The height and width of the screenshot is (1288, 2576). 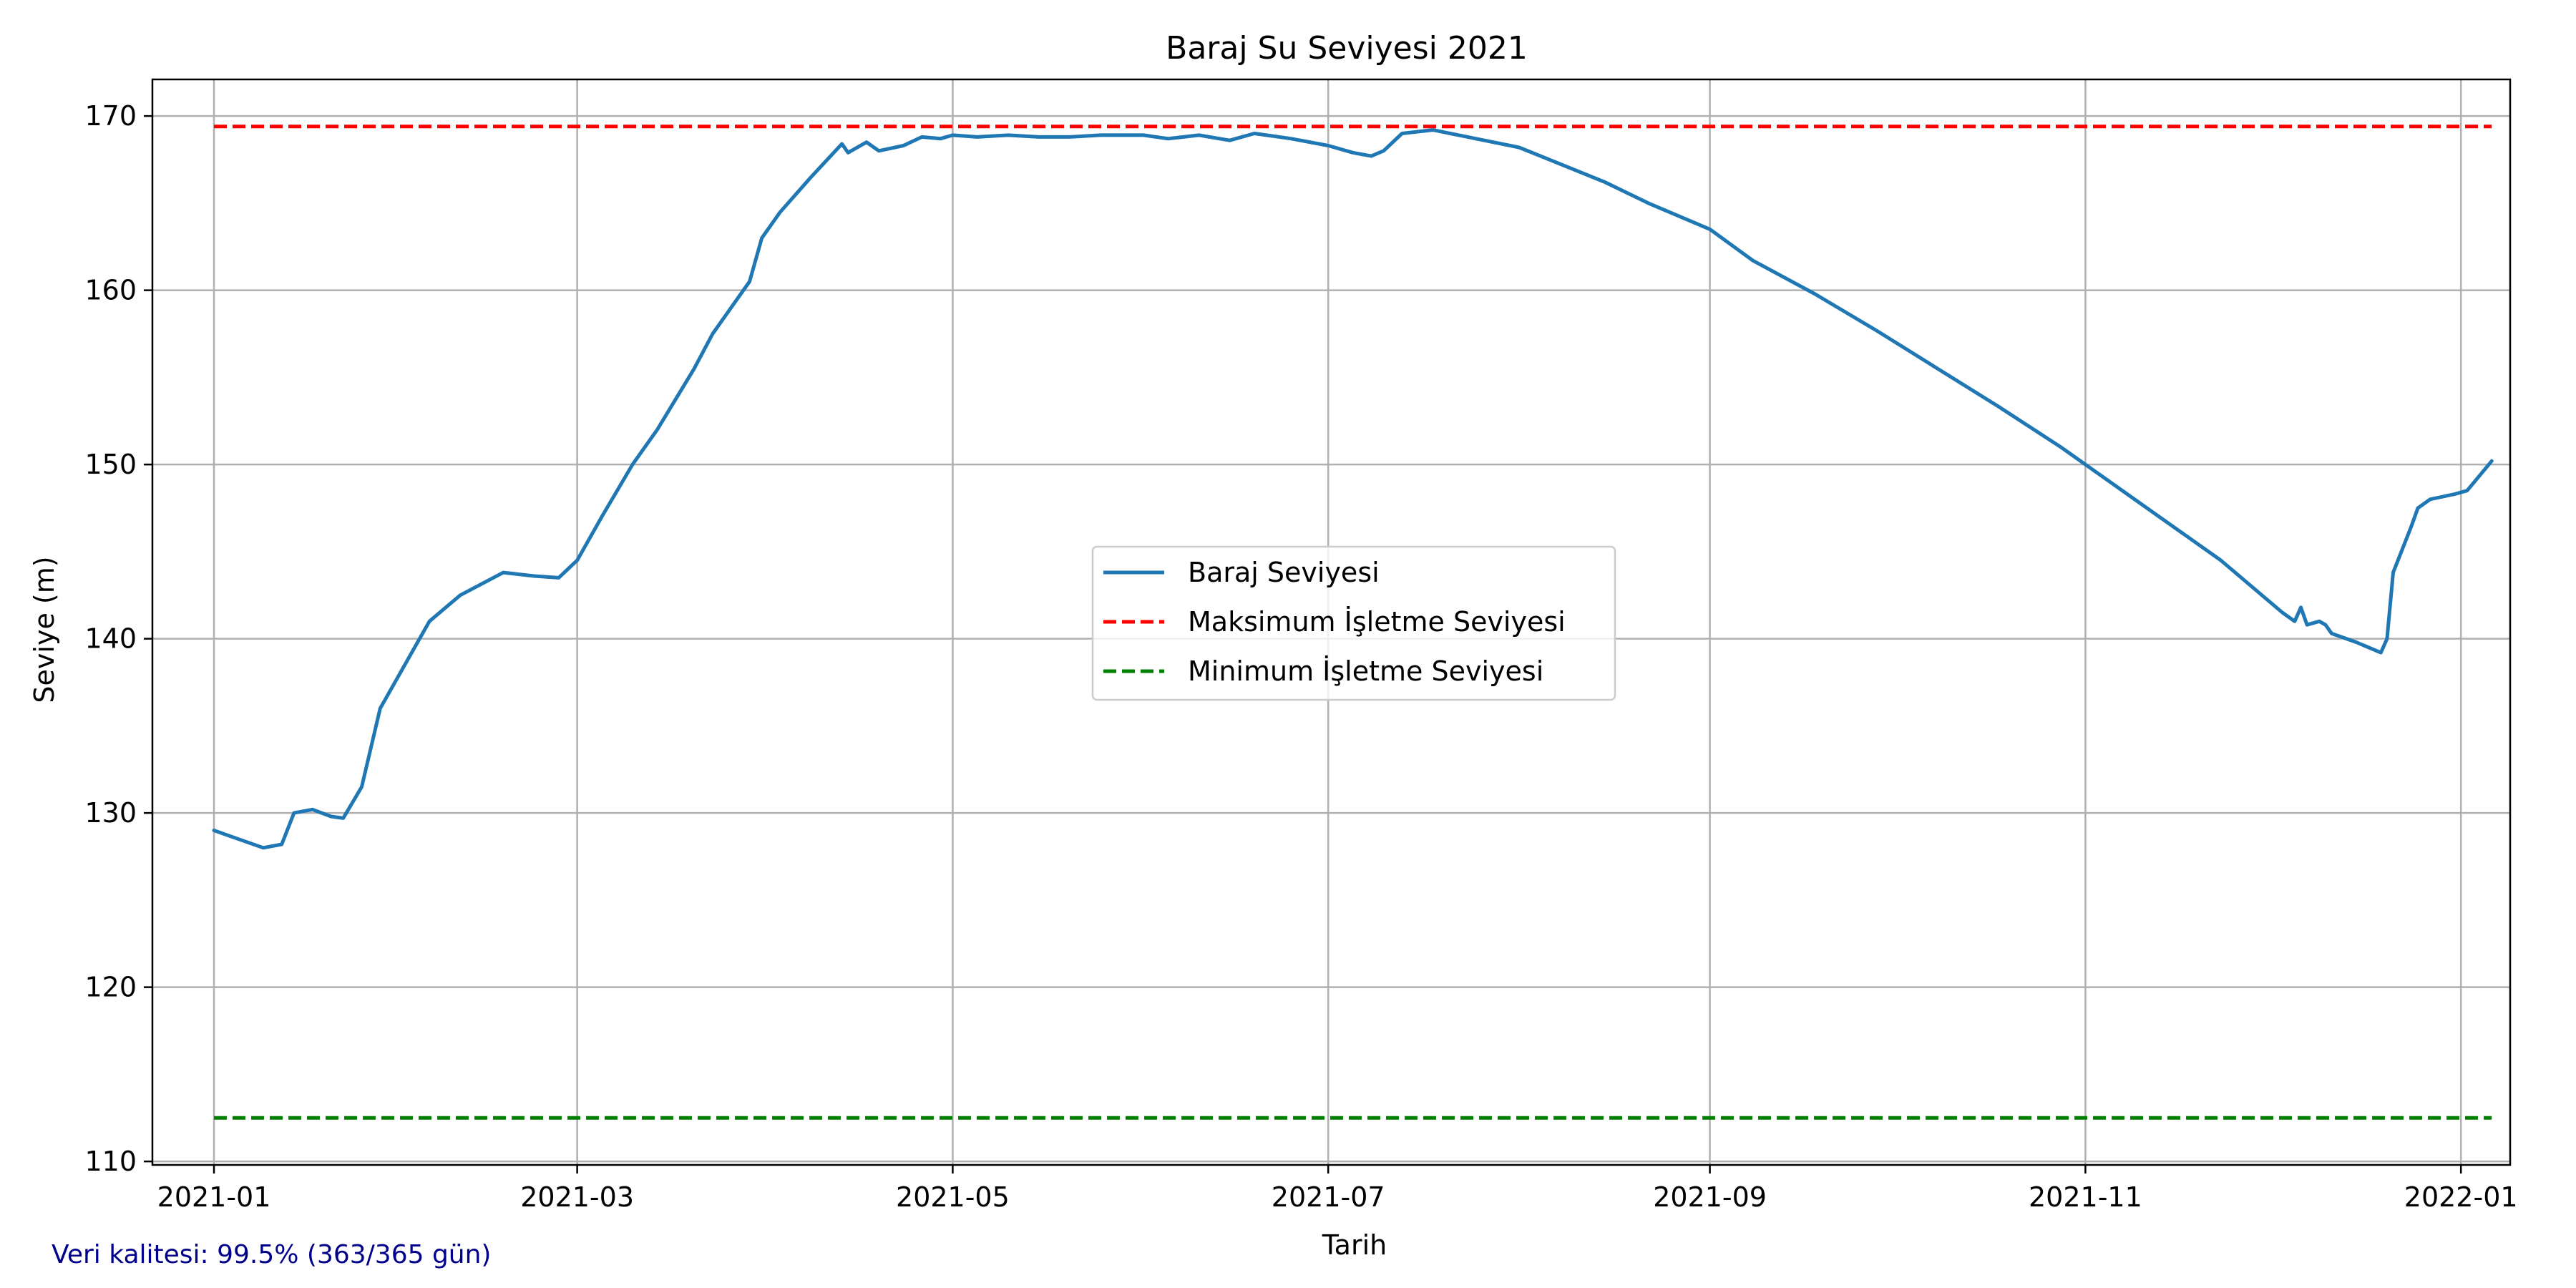 What do you see at coordinates (1365, 671) in the screenshot?
I see `legend-label-3: Minimum İşletme Seviyesi` at bounding box center [1365, 671].